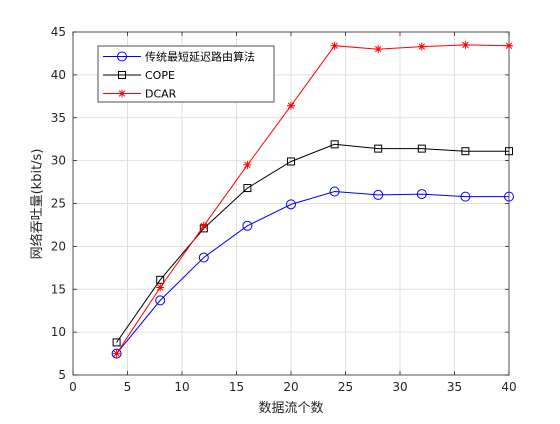 This screenshot has height=424, width=560. What do you see at coordinates (58, 246) in the screenshot?
I see `y-tick-label: 20` at bounding box center [58, 246].